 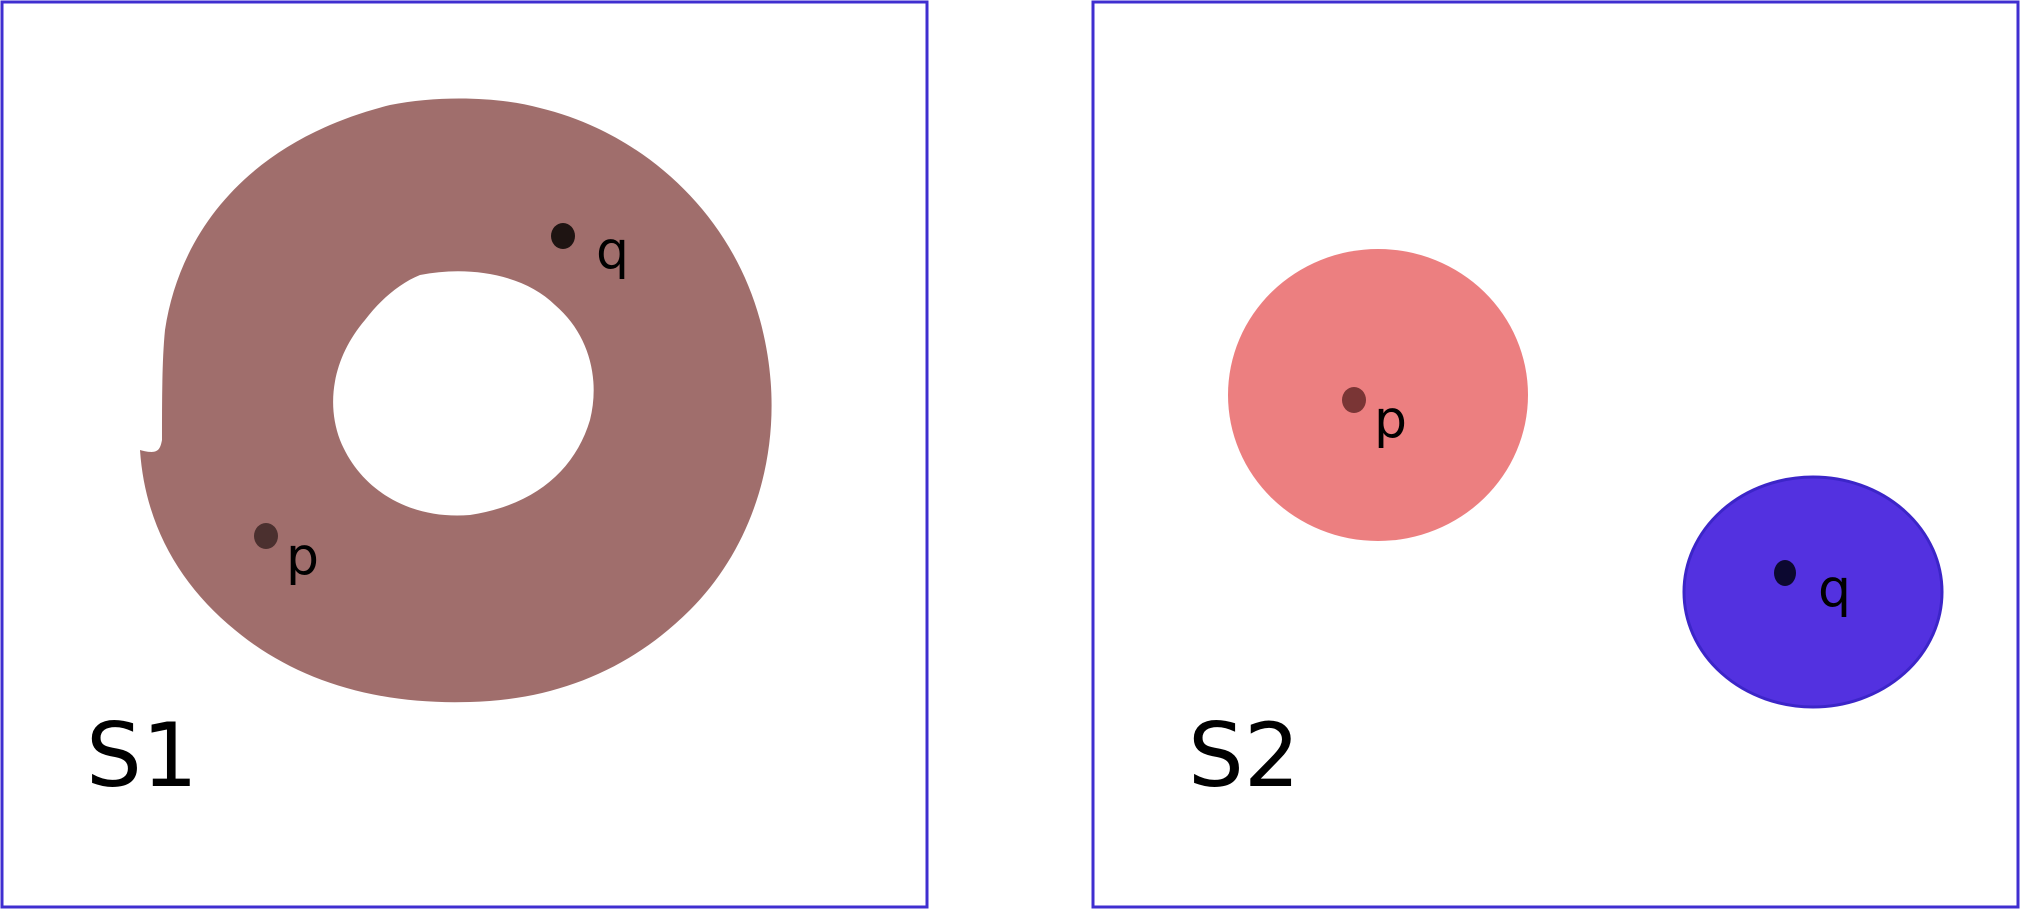 I want to click on panel-s2-label: S2, so click(x=1244, y=755).